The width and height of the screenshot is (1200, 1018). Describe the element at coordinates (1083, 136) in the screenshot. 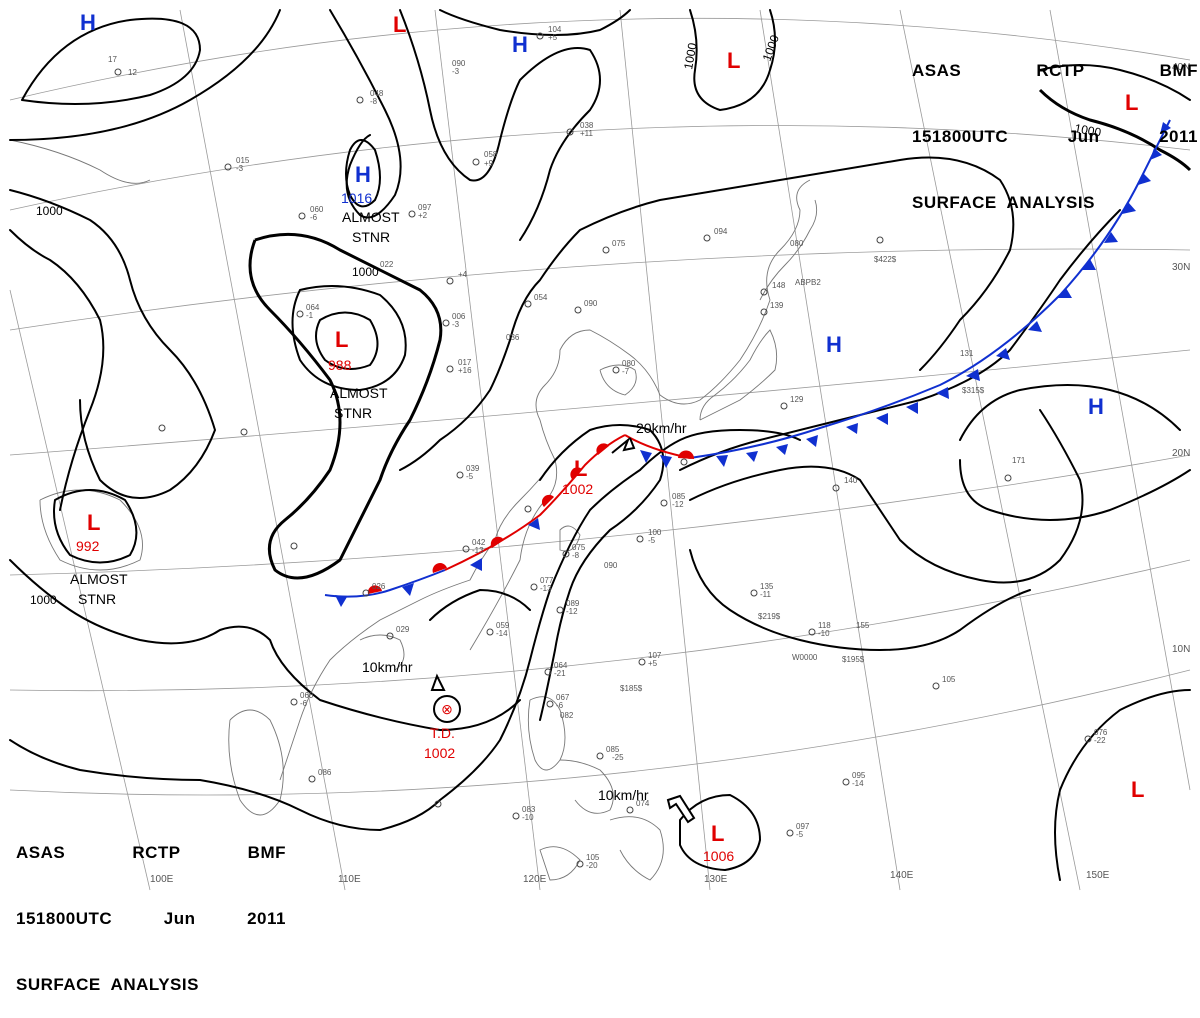

I see `header-month: Jun` at that location.